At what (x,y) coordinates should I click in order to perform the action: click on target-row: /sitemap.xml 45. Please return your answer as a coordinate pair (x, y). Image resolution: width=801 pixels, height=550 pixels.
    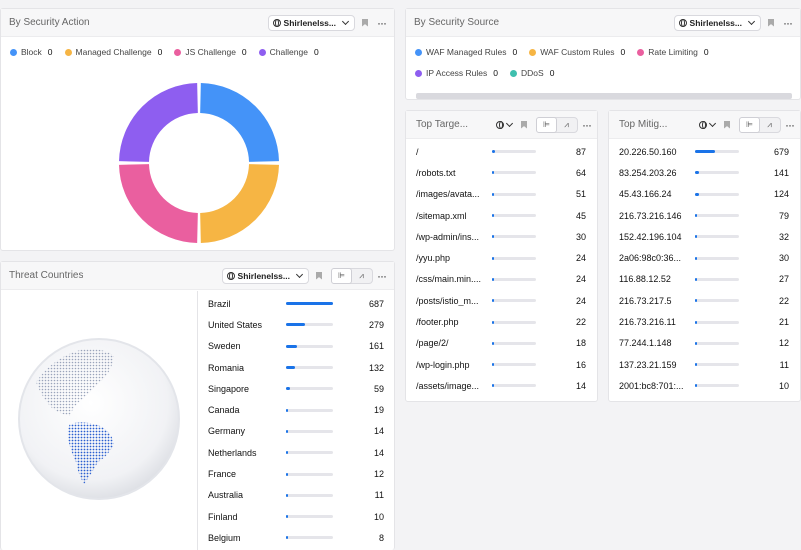
    Looking at the image, I should click on (501, 215).